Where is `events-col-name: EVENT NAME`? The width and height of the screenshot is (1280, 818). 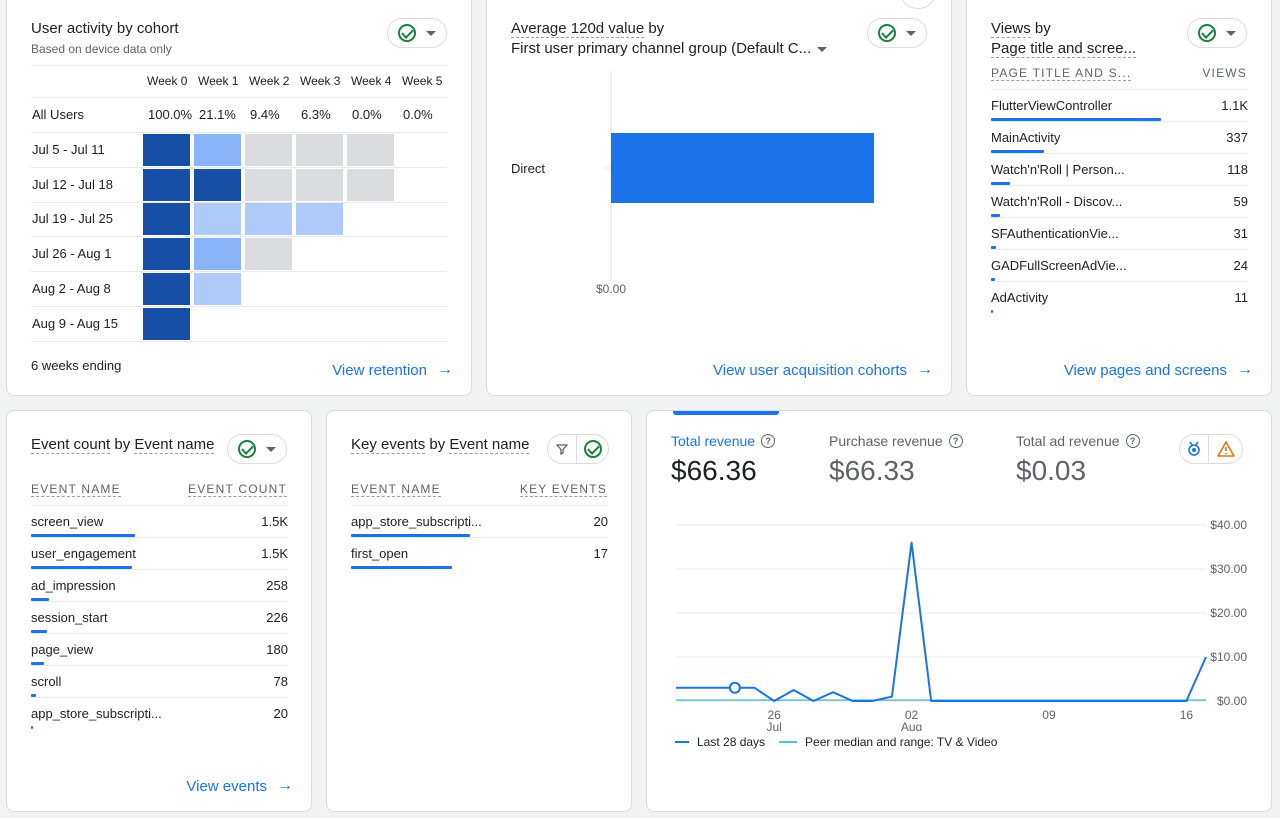
events-col-name: EVENT NAME is located at coordinates (76, 489).